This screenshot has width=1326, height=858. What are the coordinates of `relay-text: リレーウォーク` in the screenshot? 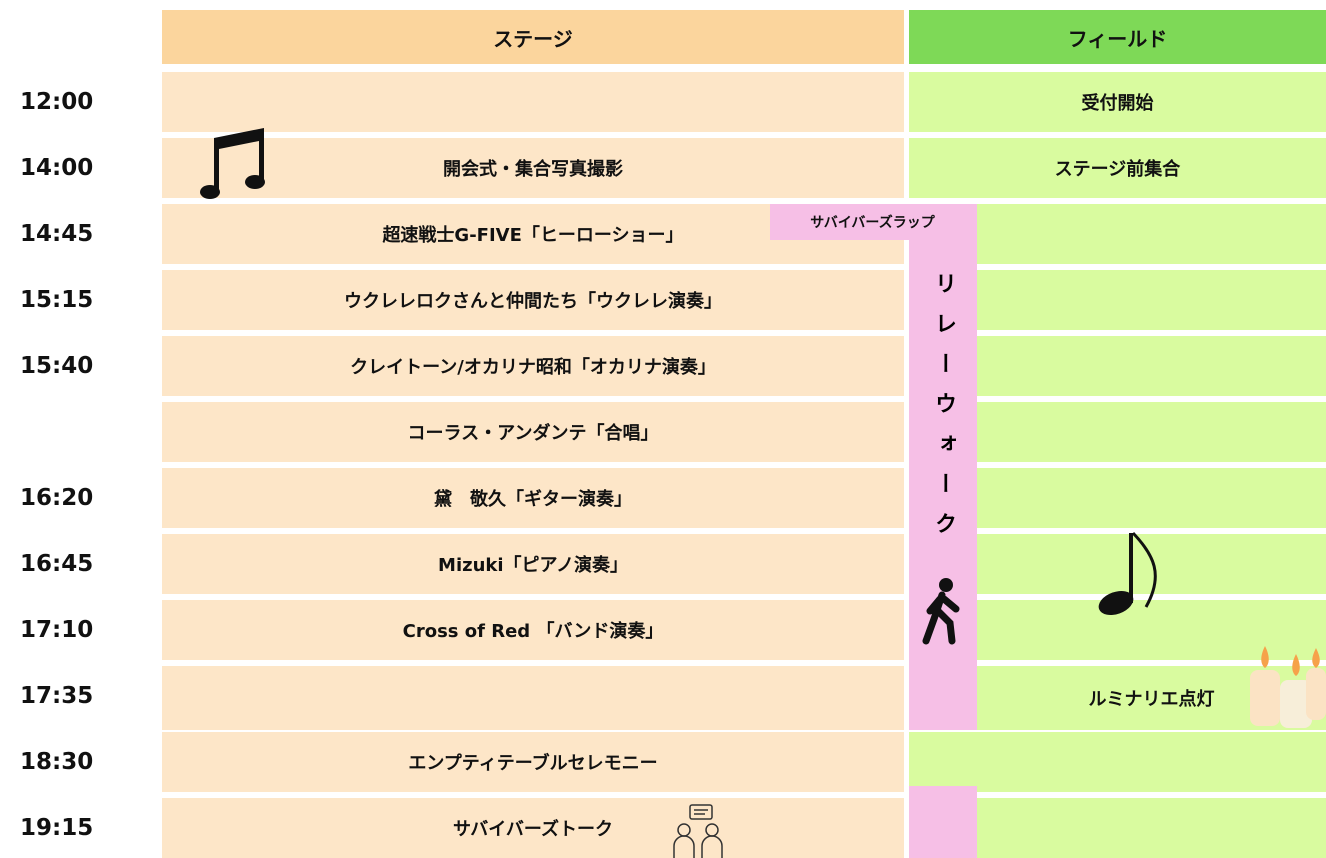 It's located at (943, 412).